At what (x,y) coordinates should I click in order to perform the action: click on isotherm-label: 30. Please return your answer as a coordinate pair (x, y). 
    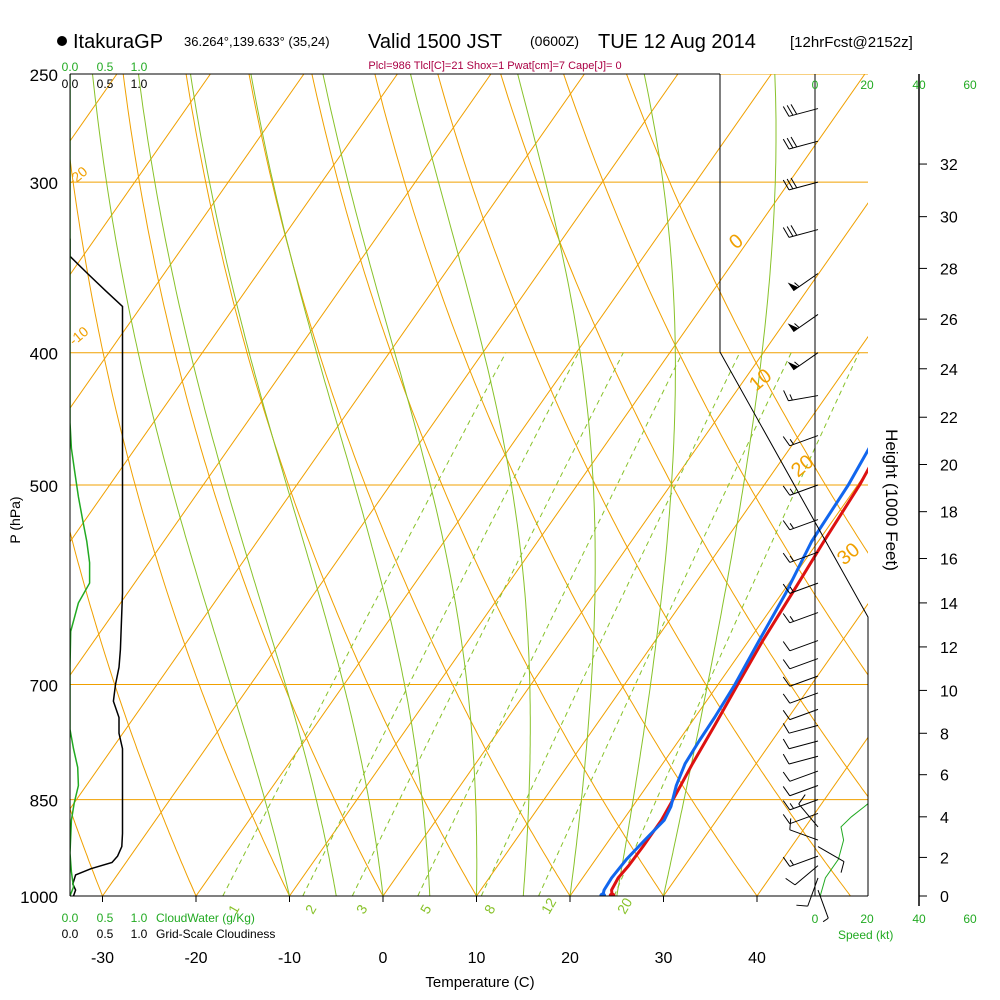
    Looking at the image, I should click on (848, 554).